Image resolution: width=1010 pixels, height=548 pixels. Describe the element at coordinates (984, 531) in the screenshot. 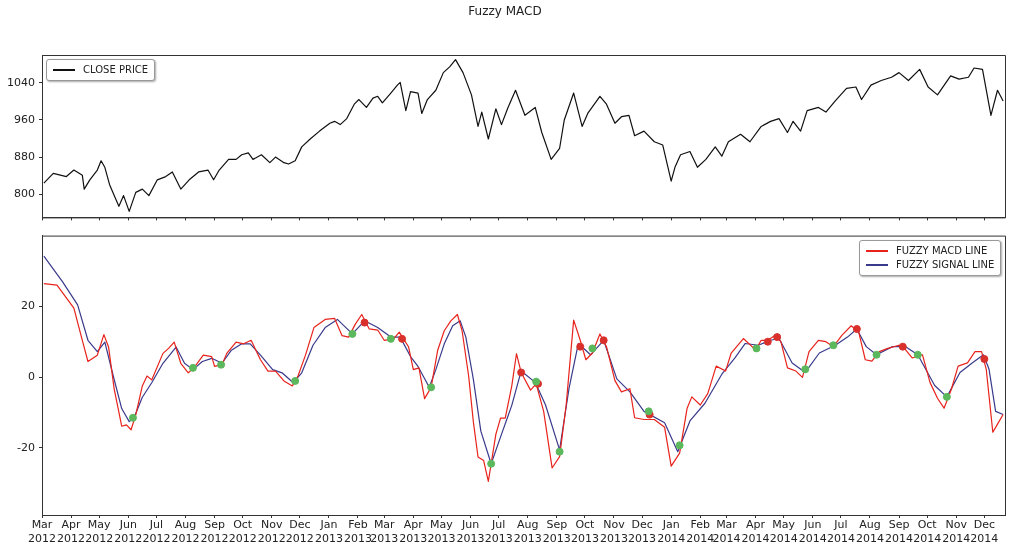

I see `x-tick-label: Dec 2014` at that location.